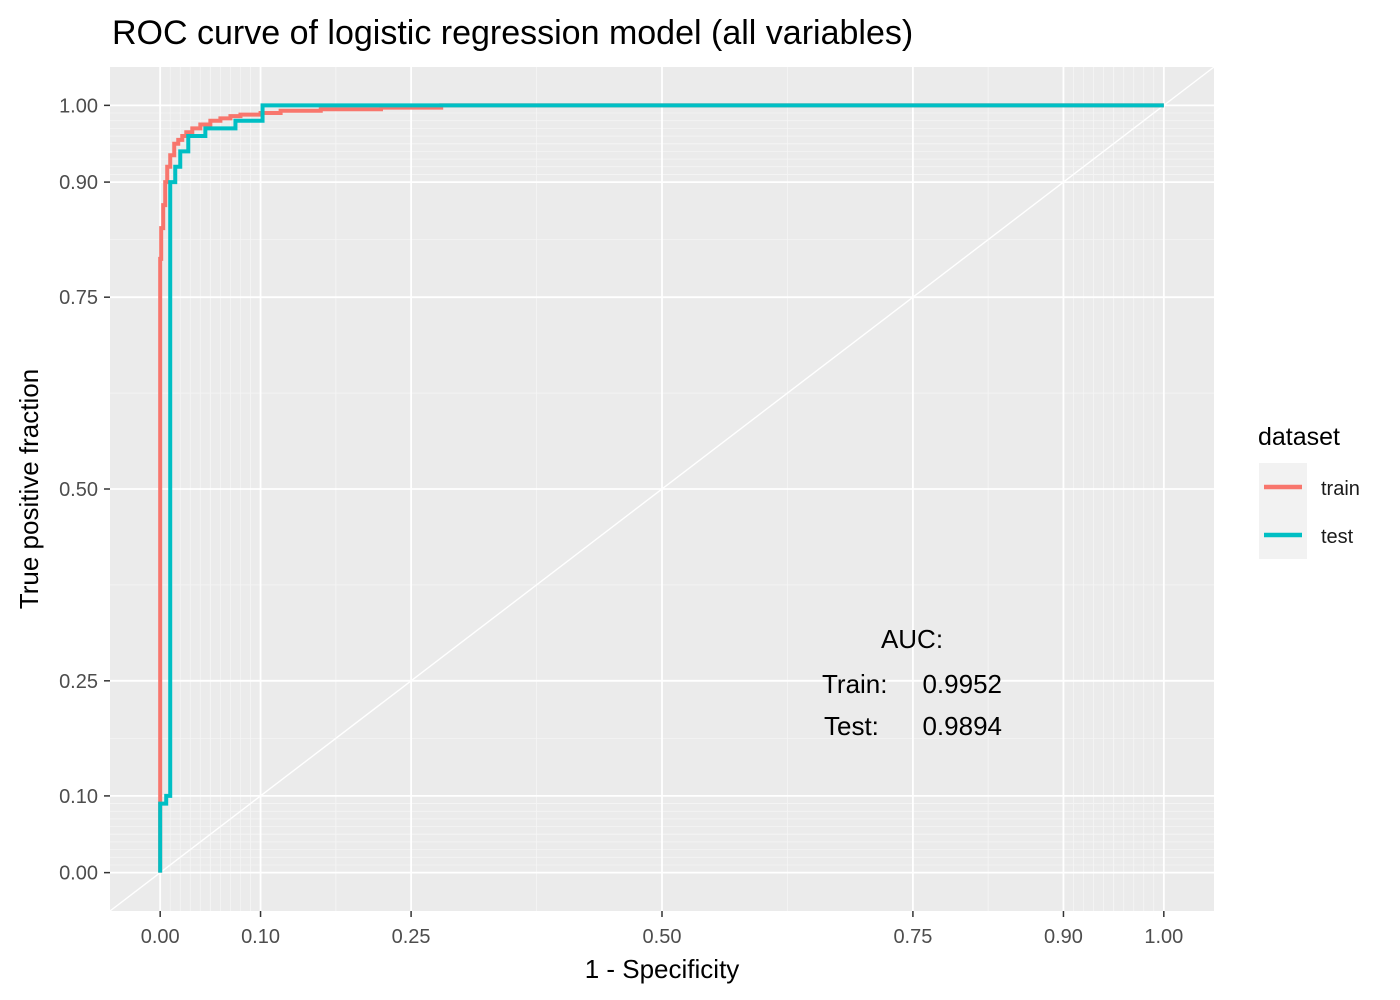  Describe the element at coordinates (260, 937) in the screenshot. I see `x-tick-label: 0.10` at that location.